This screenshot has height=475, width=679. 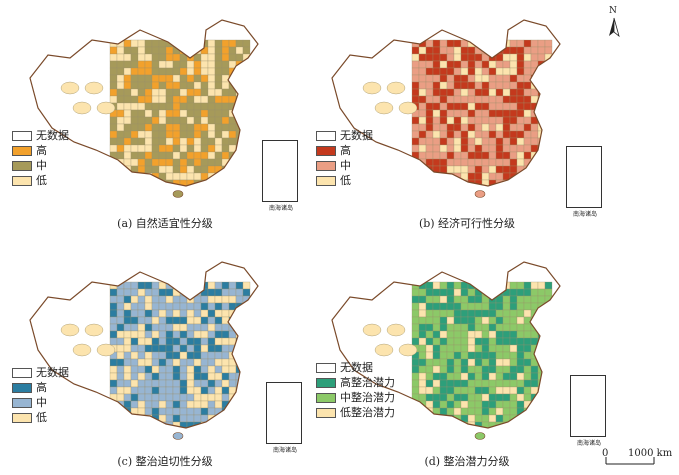 I want to click on legend-item: 无数据, so click(x=344, y=135).